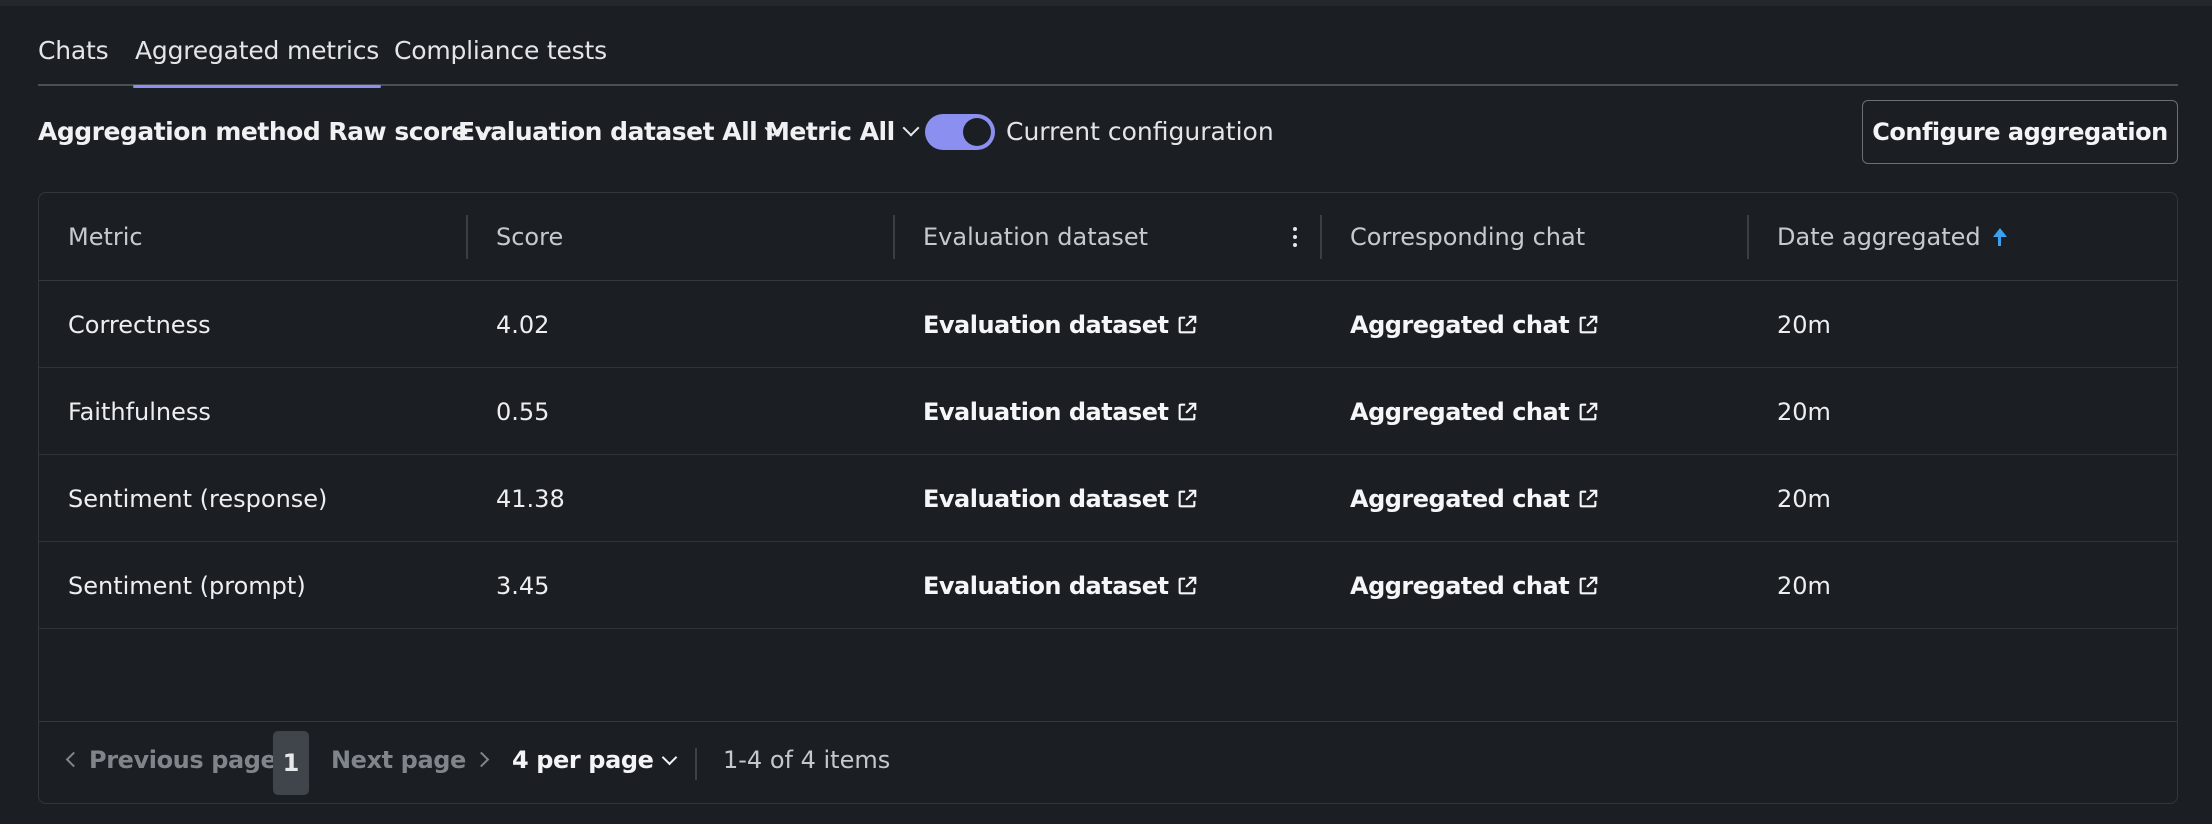  What do you see at coordinates (523, 324) in the screenshot?
I see `score-cell: 4.02` at bounding box center [523, 324].